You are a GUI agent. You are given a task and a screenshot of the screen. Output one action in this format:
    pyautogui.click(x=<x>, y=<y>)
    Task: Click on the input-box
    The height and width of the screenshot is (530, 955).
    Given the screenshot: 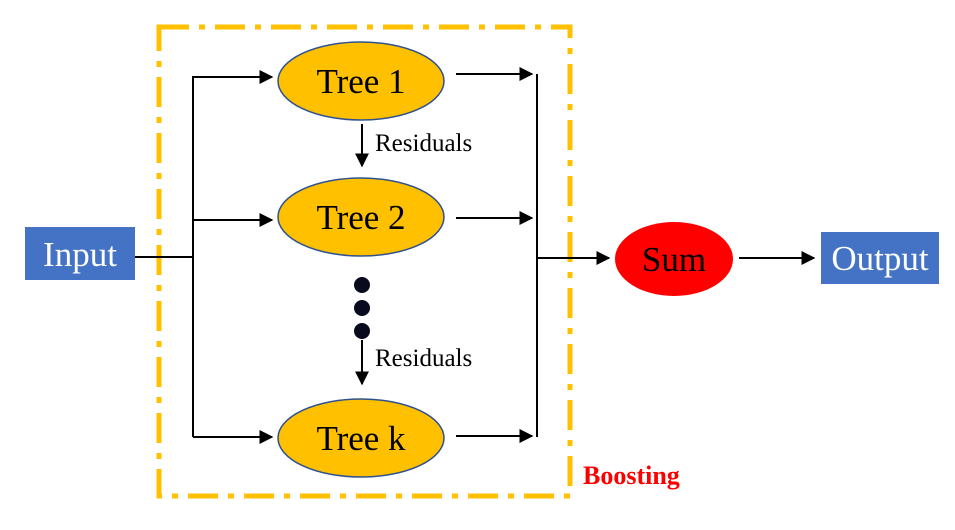 What is the action you would take?
    pyautogui.click(x=80, y=253)
    